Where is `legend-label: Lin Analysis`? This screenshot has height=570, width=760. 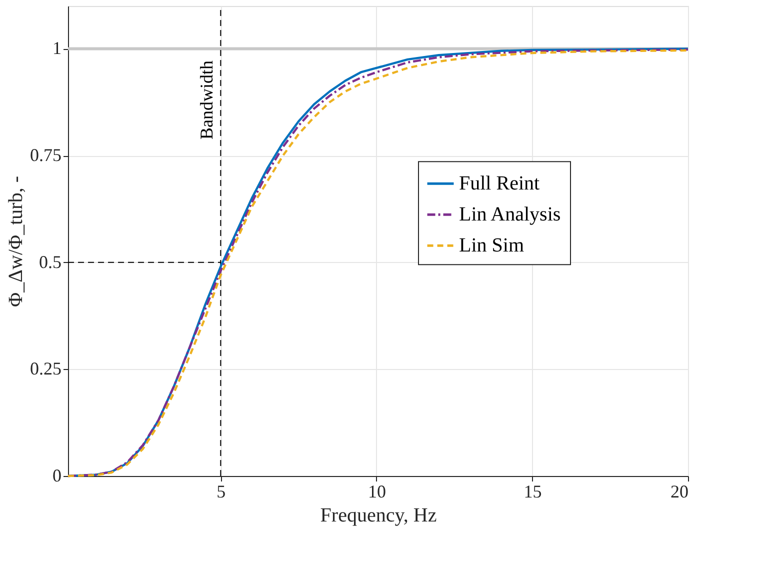
legend-label: Lin Analysis is located at coordinates (510, 215).